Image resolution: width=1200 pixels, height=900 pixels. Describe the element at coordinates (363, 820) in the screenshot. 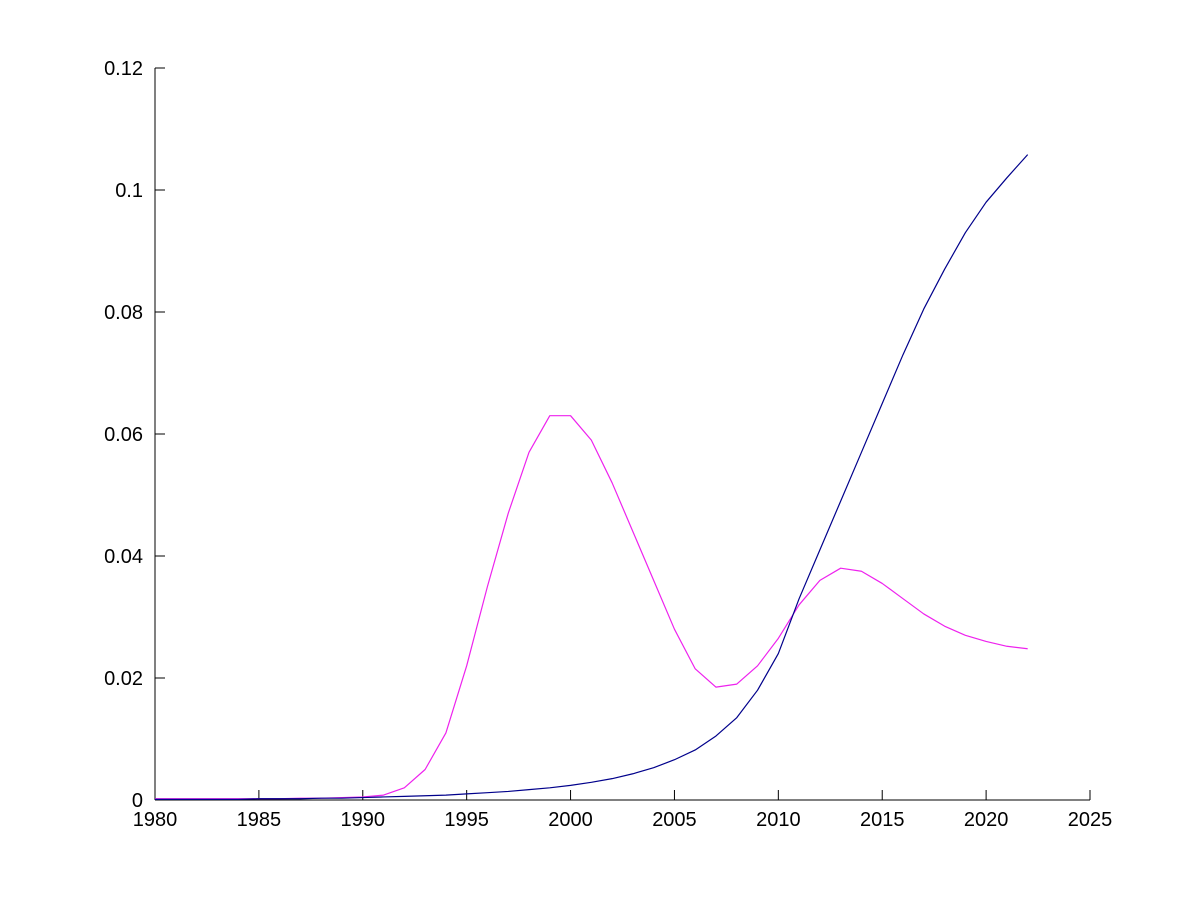

I see `x-tick-label: 1990` at that location.